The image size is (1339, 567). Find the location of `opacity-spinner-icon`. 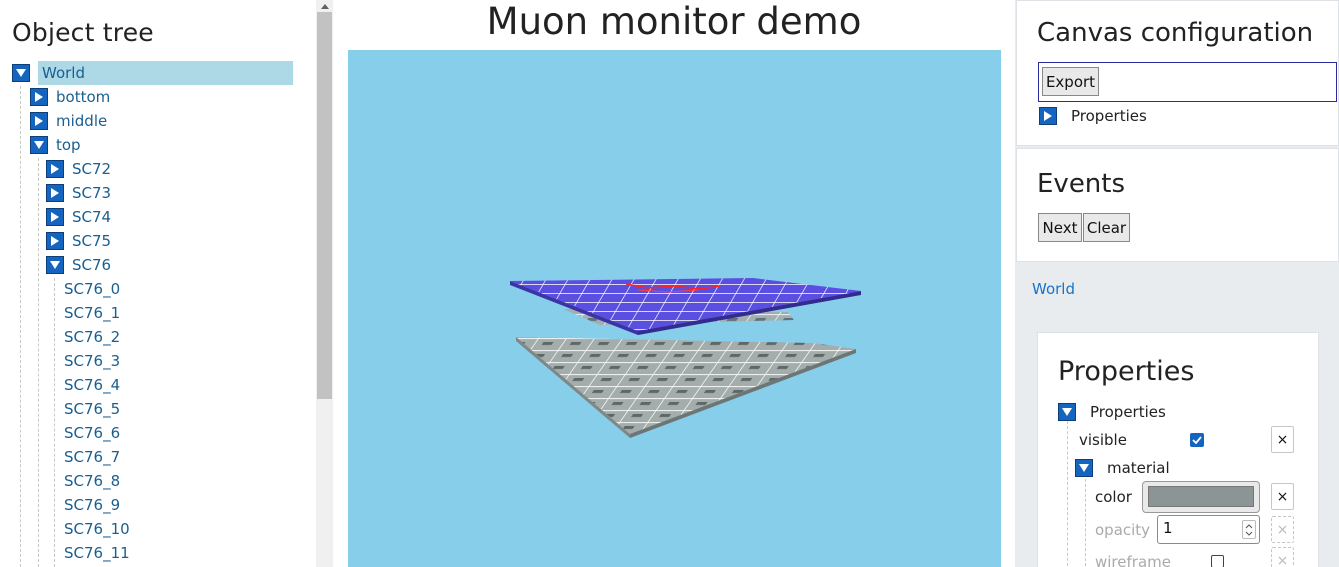

opacity-spinner-icon is located at coordinates (1249, 529).